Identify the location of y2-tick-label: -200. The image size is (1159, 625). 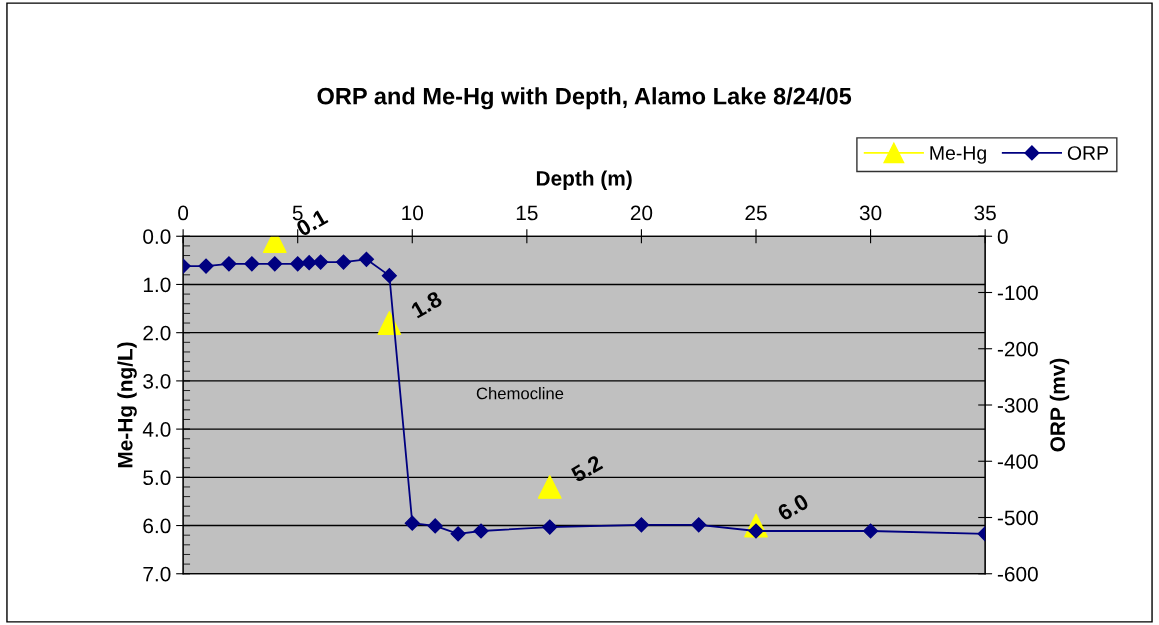
(1017, 349).